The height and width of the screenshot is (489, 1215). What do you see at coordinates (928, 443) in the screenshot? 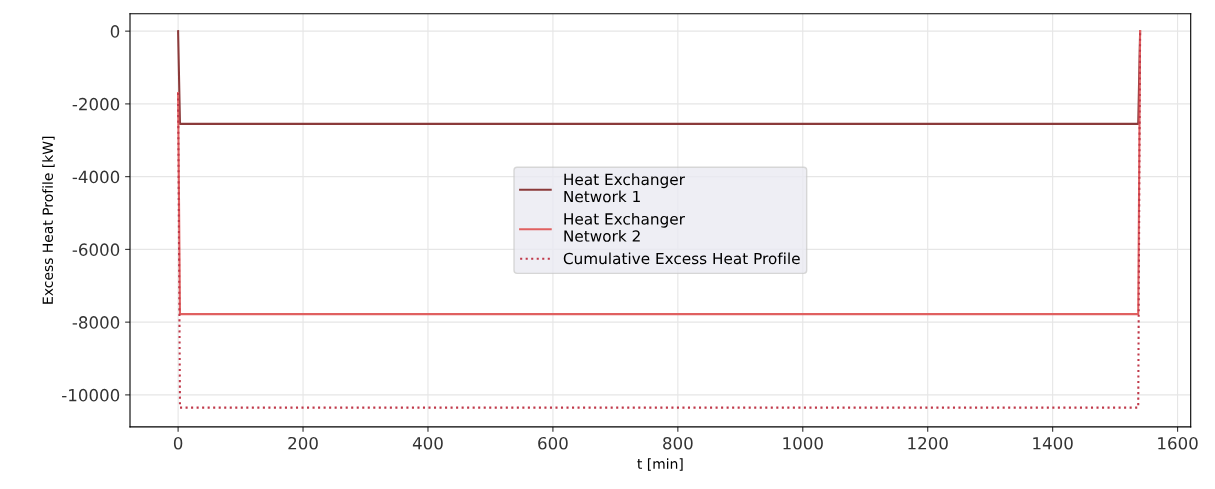
I see `x-tick-label: 1200` at bounding box center [928, 443].